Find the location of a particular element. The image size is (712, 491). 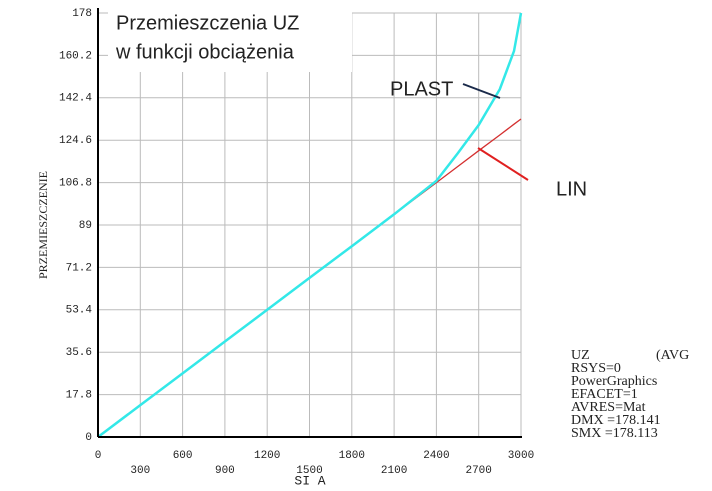

y-tick-label: 35.6 is located at coordinates (79, 353).